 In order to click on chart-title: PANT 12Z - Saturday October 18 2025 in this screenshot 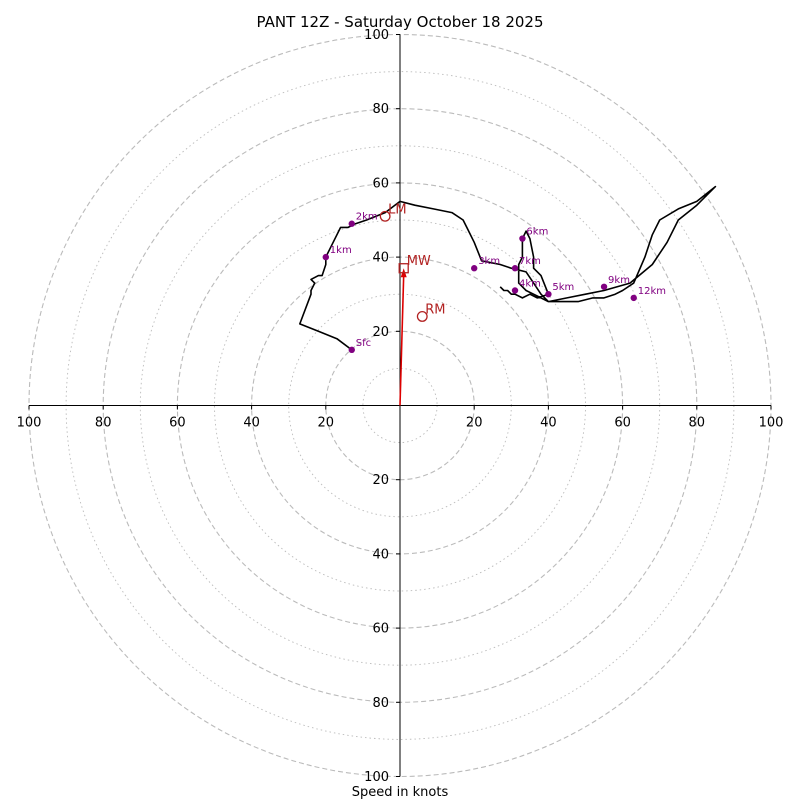, I will do `click(400, 22)`.